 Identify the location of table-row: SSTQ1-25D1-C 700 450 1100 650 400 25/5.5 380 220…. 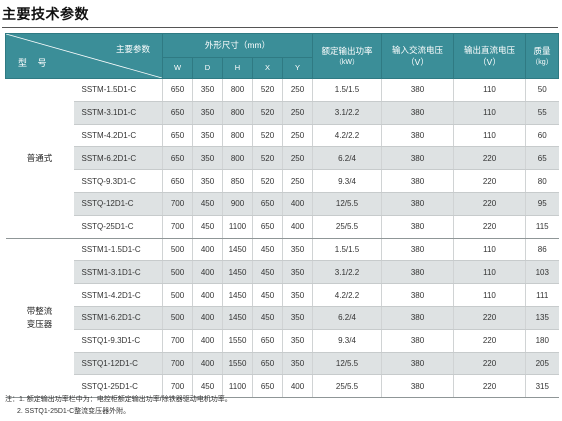
(282, 386).